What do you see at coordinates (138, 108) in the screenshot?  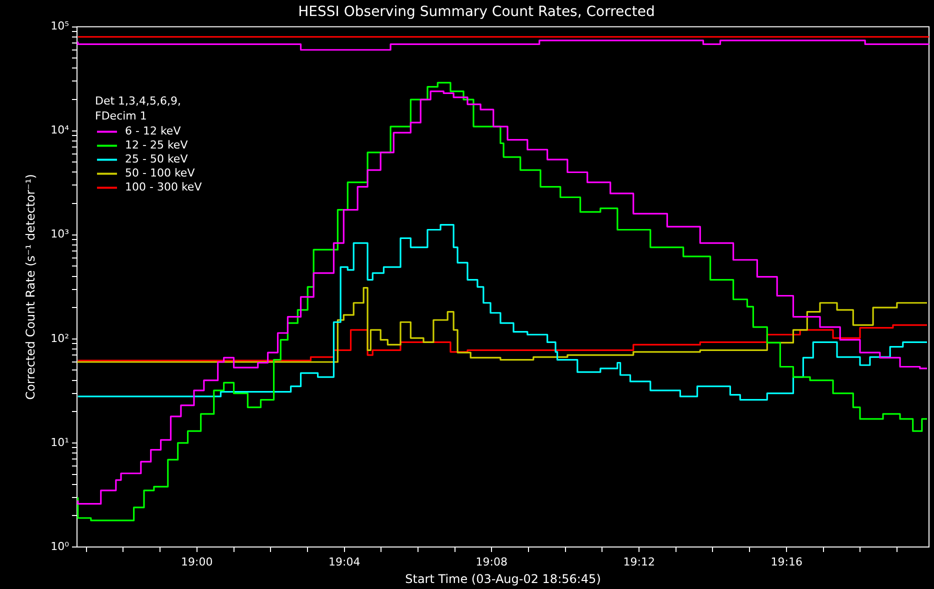 I see `legend-title: Det 1,3,4,5,6,9, FDecim 1` at bounding box center [138, 108].